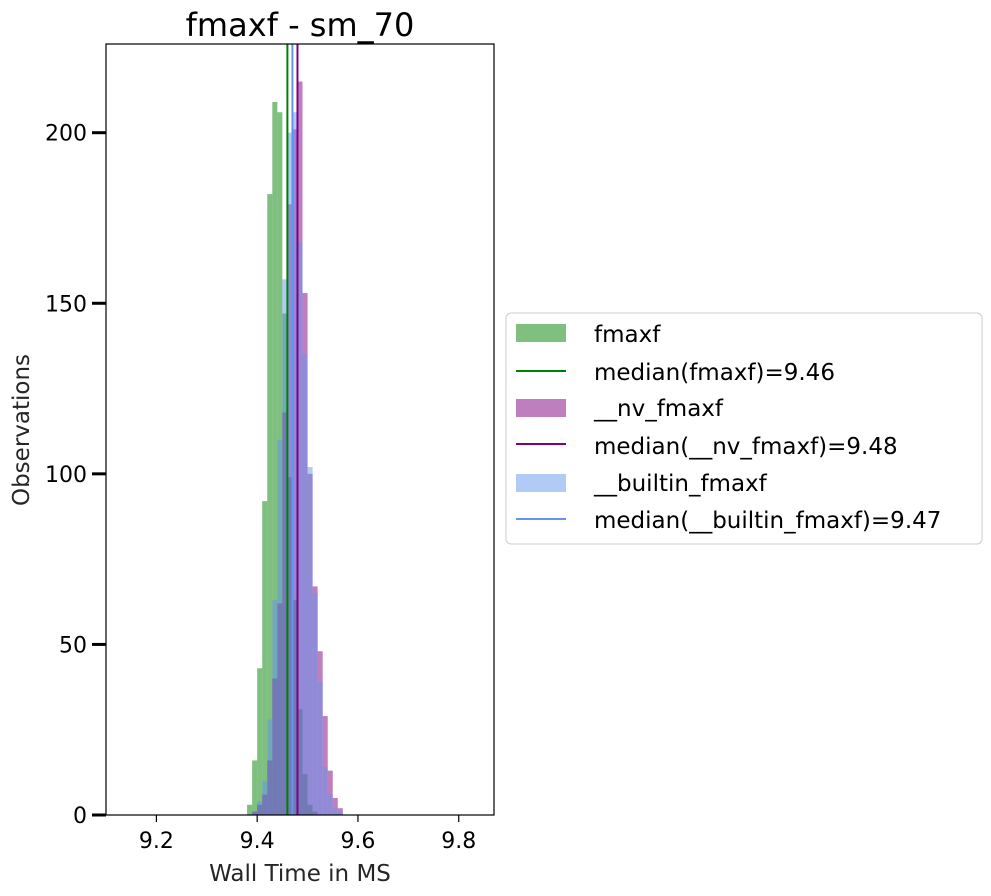  What do you see at coordinates (66, 304) in the screenshot?
I see `y-tick-label: 150` at bounding box center [66, 304].